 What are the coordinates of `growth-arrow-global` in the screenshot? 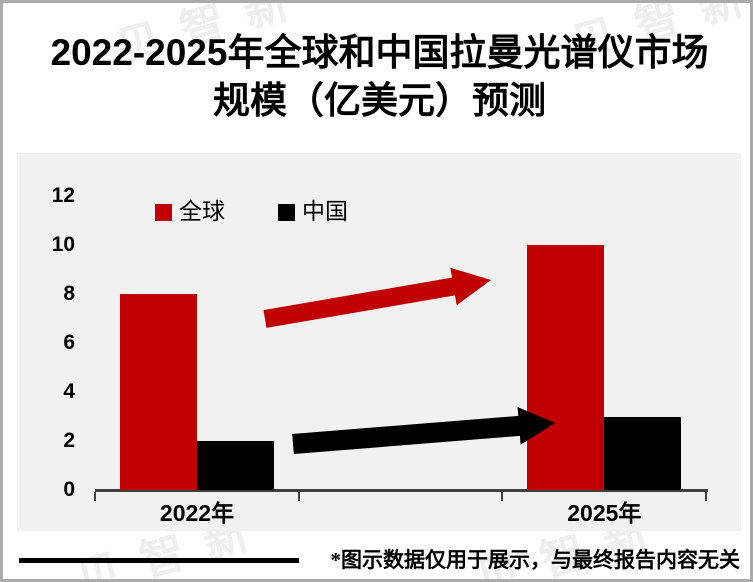 It's located at (377, 297).